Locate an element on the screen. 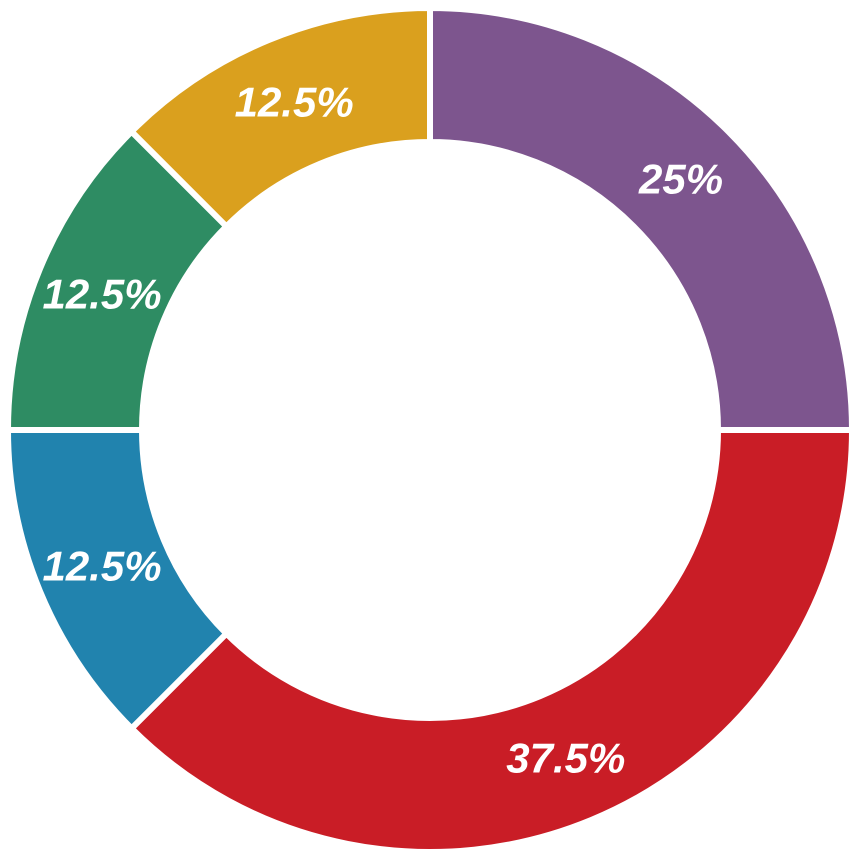  slice-label-2: 12.5% is located at coordinates (101, 565).